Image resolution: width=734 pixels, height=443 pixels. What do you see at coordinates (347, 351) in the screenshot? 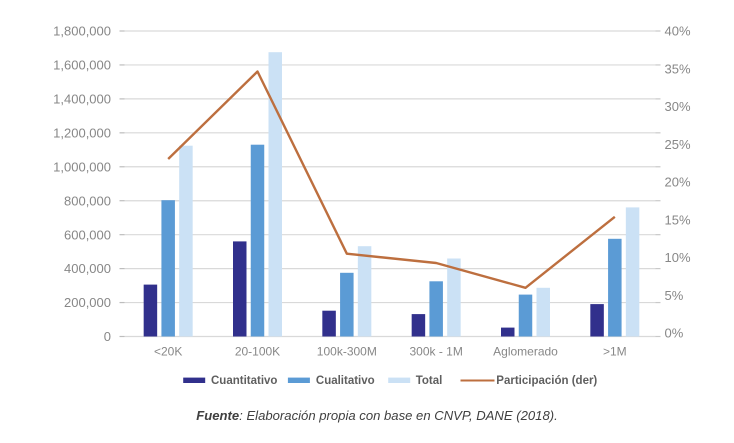
I see `svg-text: 100k-300M` at bounding box center [347, 351].